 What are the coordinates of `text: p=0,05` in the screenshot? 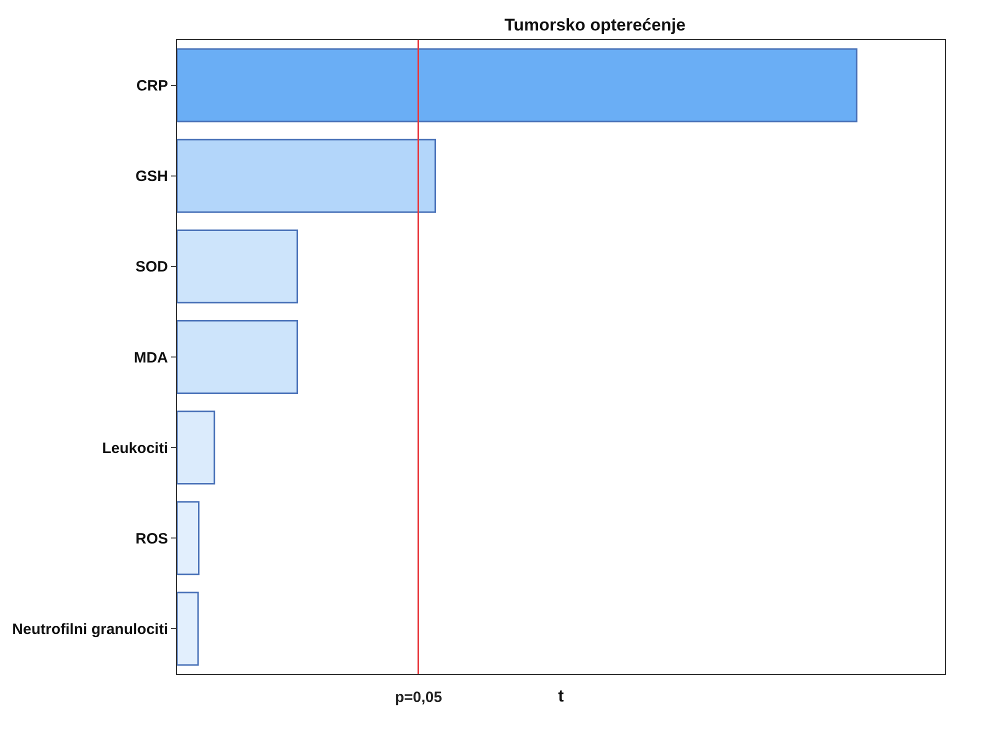 It's located at (418, 697).